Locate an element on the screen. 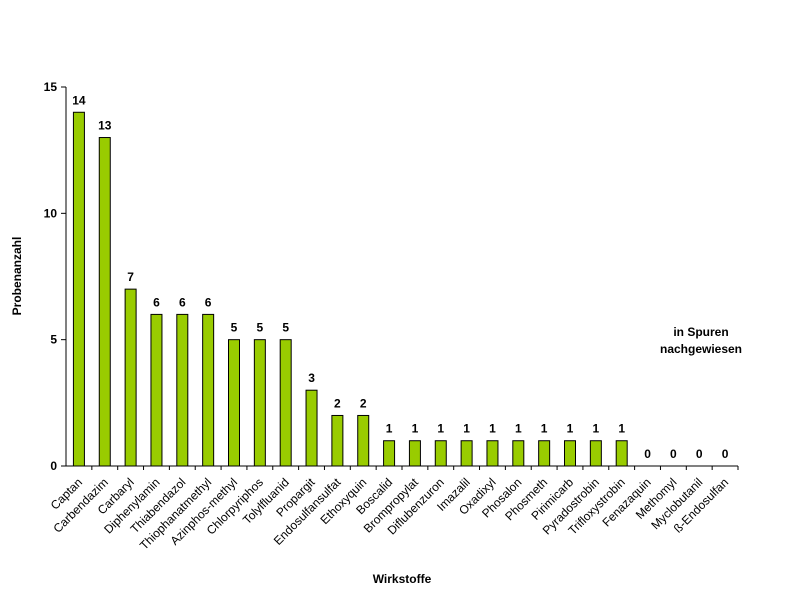 Image resolution: width=791 pixels, height=596 pixels. bar-chlorpyriphos is located at coordinates (259, 403).